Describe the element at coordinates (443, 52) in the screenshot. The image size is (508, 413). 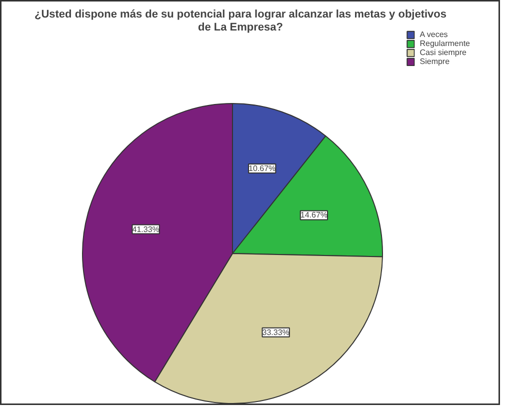
I see `legend-label: Casi siempre` at that location.